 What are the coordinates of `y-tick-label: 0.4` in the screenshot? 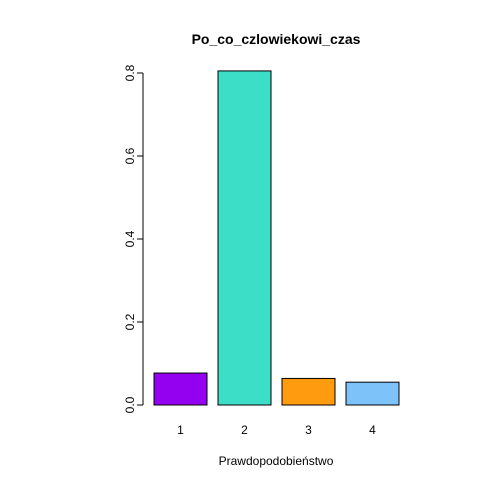 It's located at (130, 238).